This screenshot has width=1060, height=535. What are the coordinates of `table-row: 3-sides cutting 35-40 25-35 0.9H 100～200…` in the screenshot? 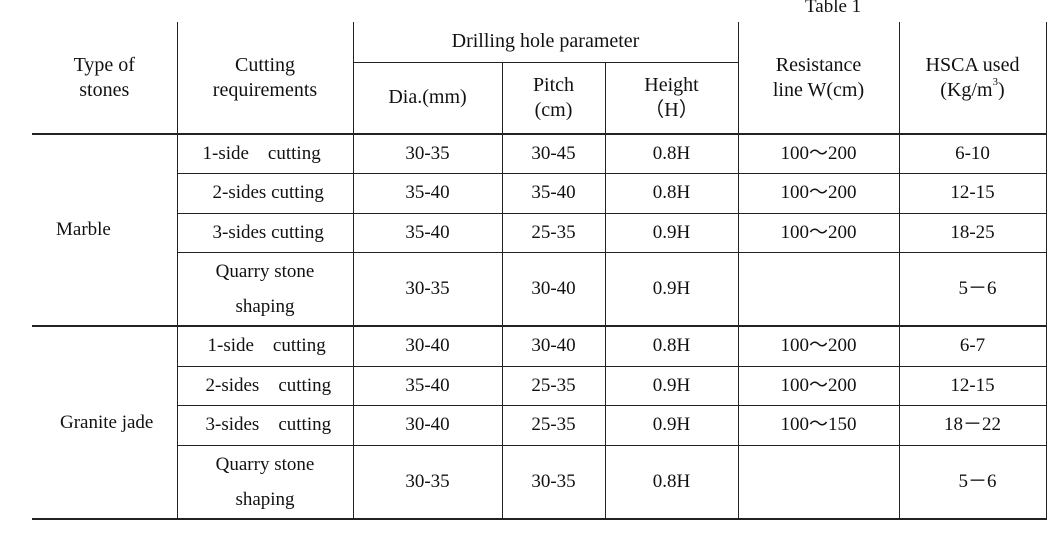 It's located at (539, 232).